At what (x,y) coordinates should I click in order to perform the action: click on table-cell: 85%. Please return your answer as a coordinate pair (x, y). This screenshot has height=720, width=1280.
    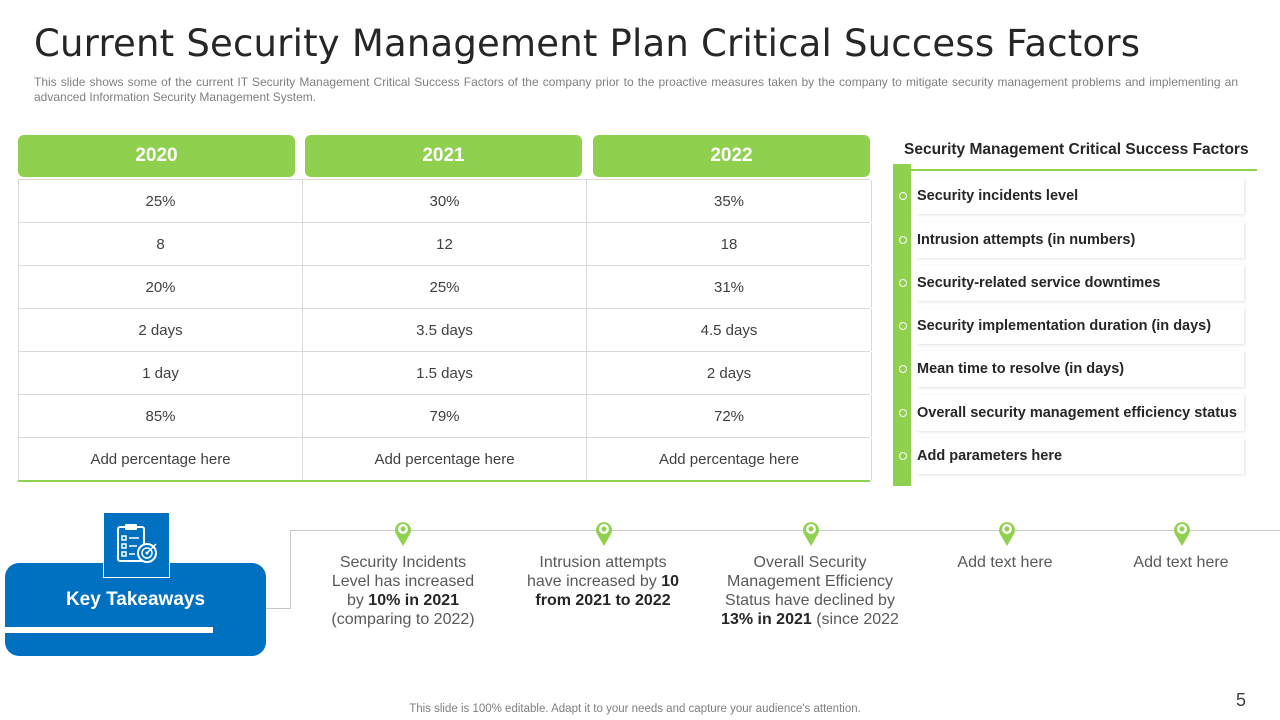
    Looking at the image, I should click on (160, 416).